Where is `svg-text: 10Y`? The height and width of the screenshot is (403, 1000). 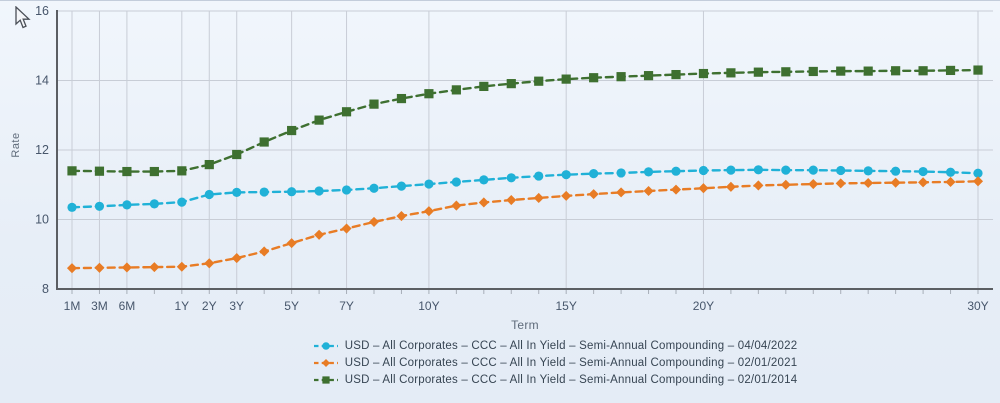 svg-text: 10Y is located at coordinates (428, 306).